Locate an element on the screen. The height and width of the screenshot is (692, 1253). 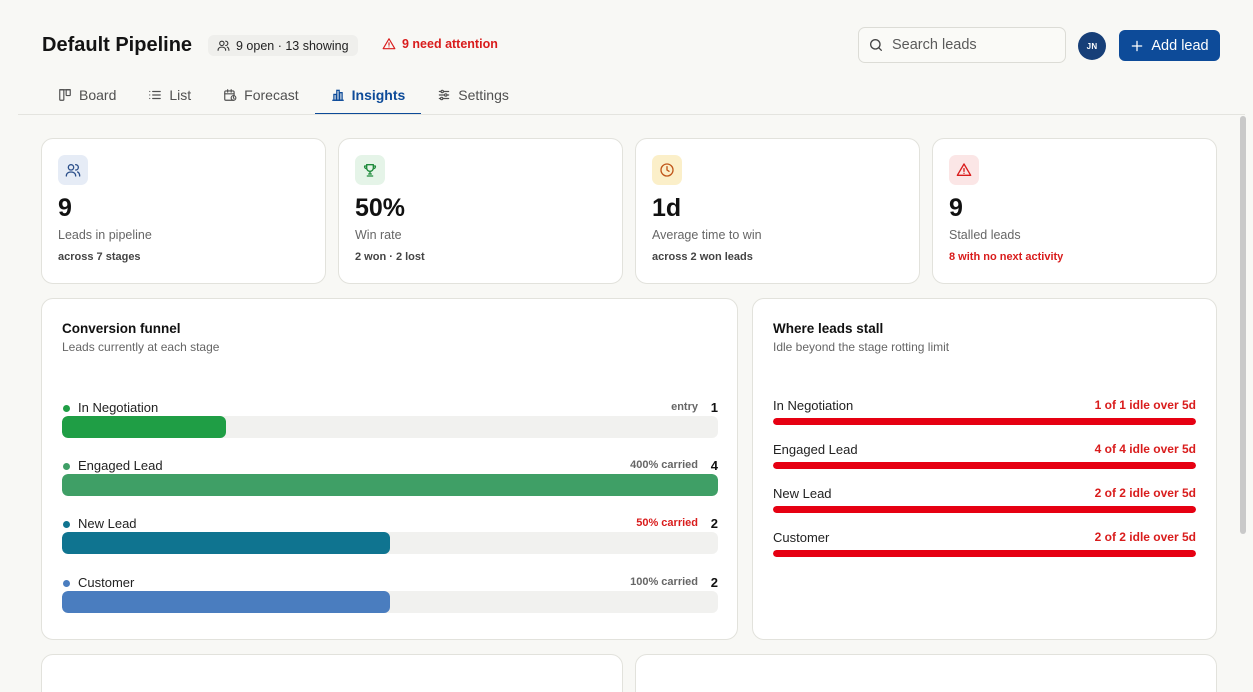
tab-settings: Settings is located at coordinates (473, 95).